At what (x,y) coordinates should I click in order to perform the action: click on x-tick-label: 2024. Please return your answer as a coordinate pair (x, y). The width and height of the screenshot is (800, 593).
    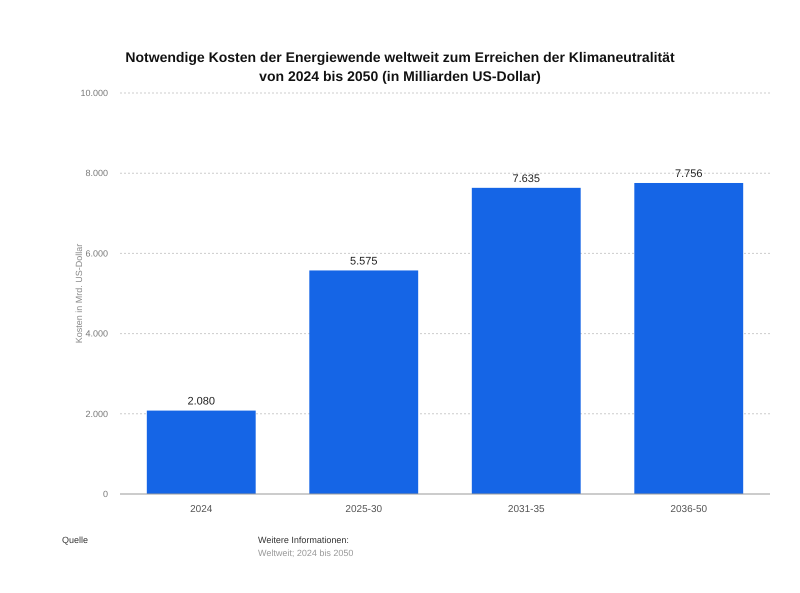
    Looking at the image, I should click on (201, 509).